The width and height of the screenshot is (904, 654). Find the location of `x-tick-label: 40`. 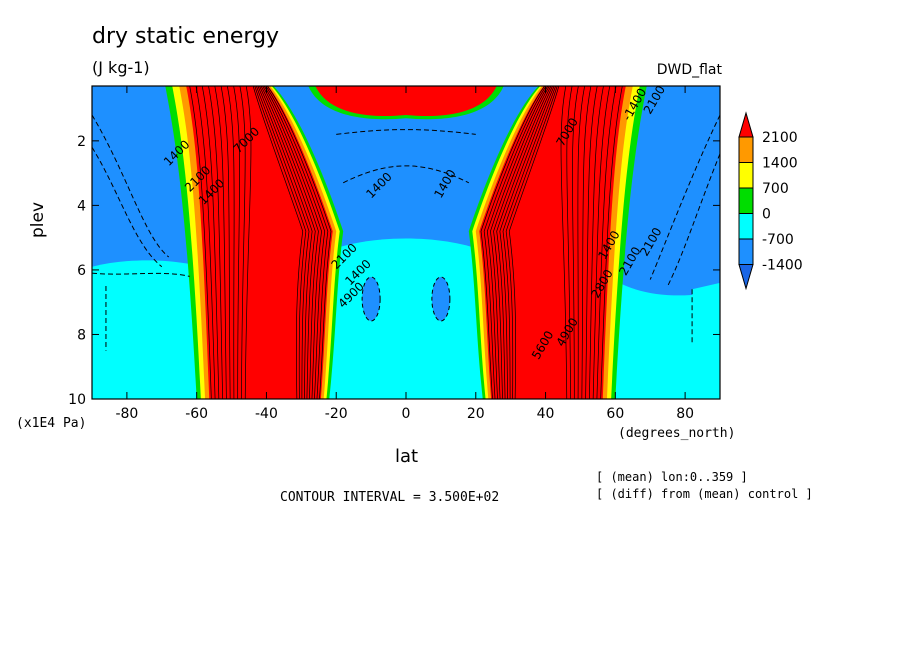

x-tick-label: 40 is located at coordinates (546, 414).